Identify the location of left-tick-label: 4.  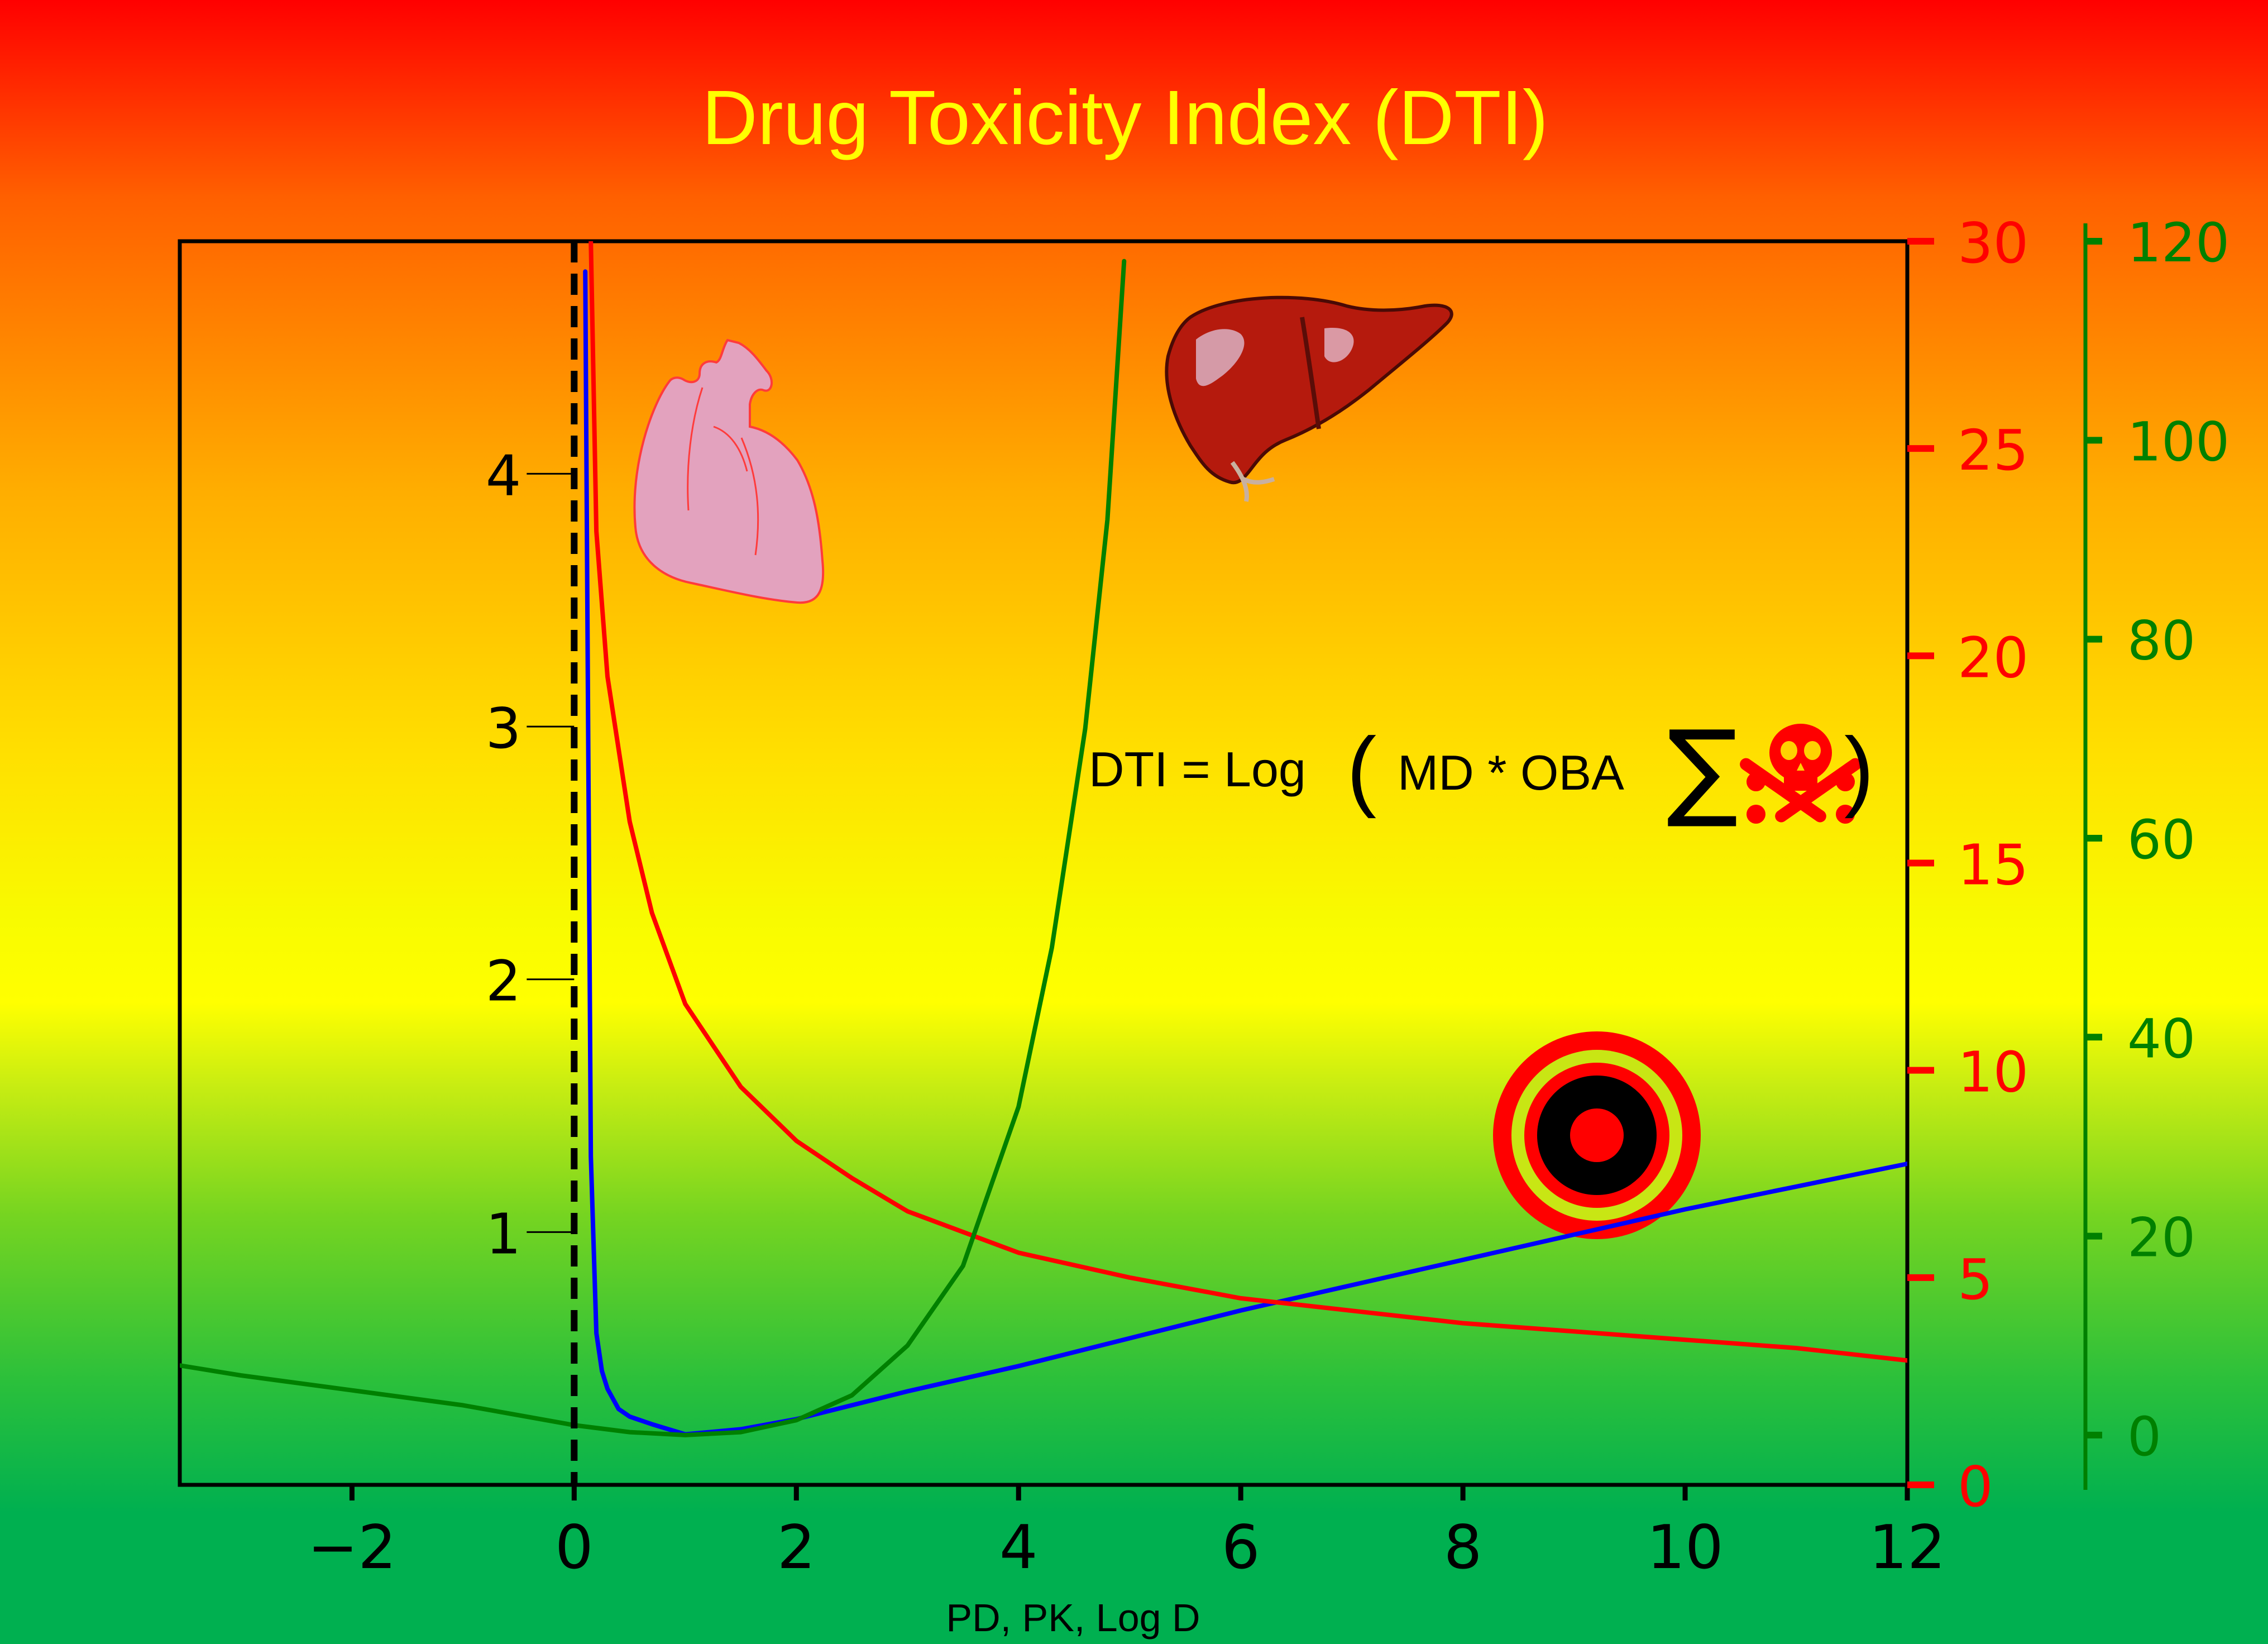
(503, 475).